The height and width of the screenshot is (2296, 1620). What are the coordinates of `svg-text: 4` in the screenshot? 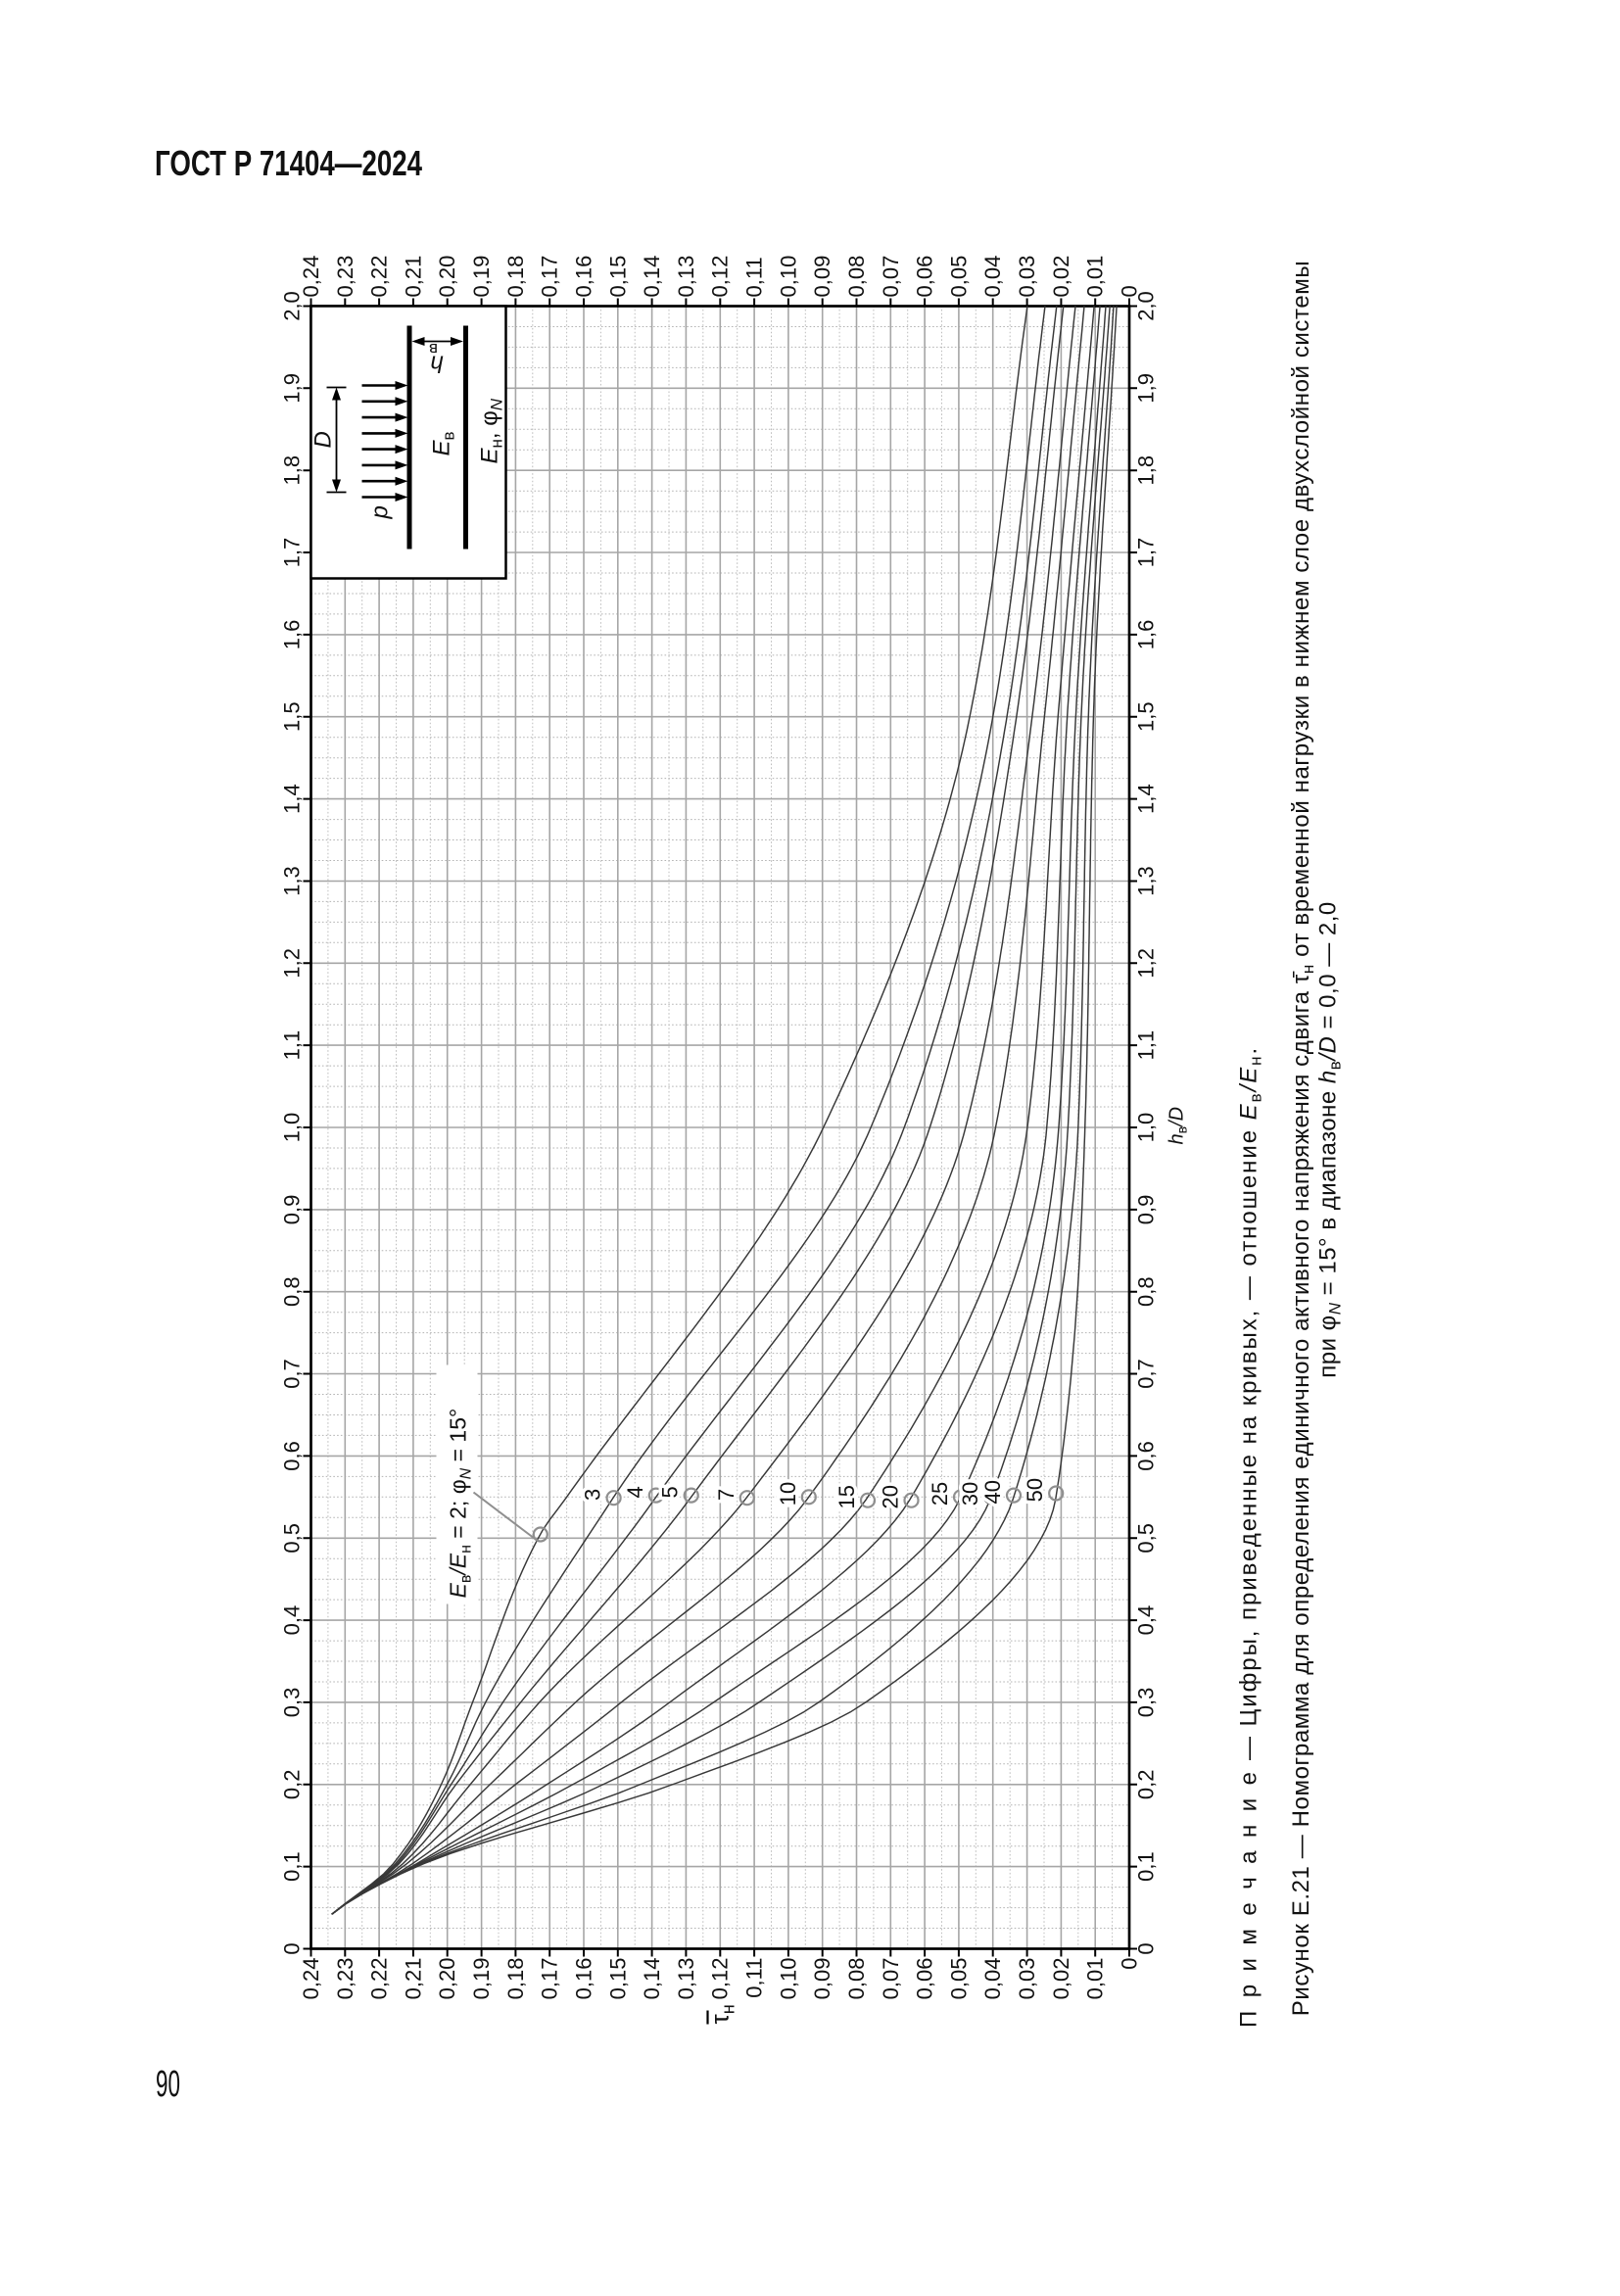 It's located at (635, 1492).